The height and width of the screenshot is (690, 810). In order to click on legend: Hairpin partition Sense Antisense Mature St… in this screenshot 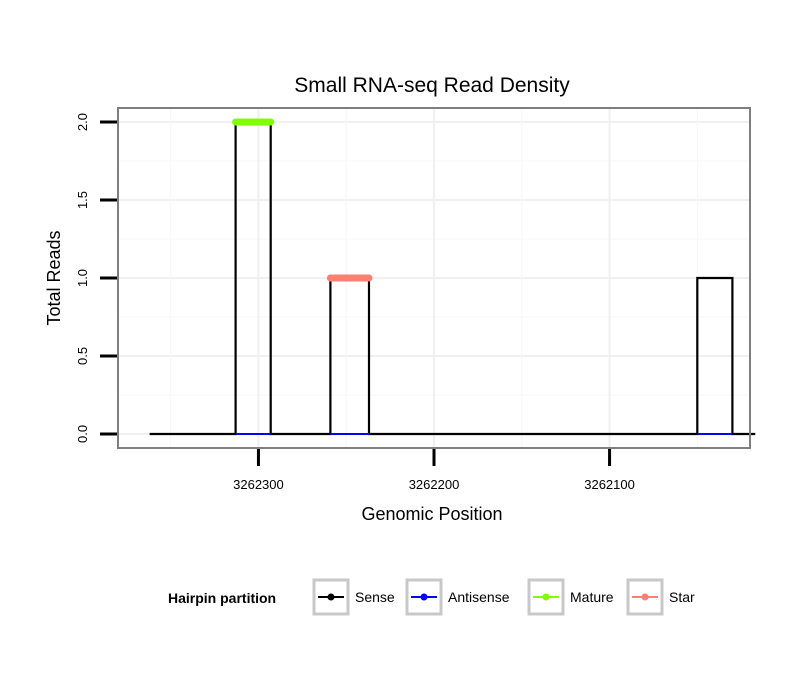, I will do `click(431, 597)`.